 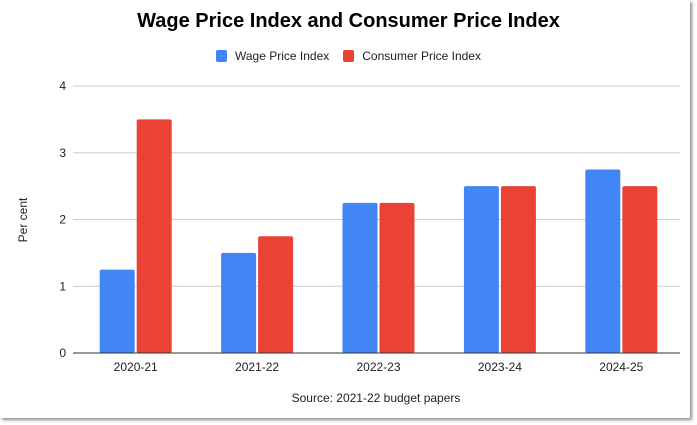 I want to click on x-tick-label: 2023-24, so click(x=500, y=367).